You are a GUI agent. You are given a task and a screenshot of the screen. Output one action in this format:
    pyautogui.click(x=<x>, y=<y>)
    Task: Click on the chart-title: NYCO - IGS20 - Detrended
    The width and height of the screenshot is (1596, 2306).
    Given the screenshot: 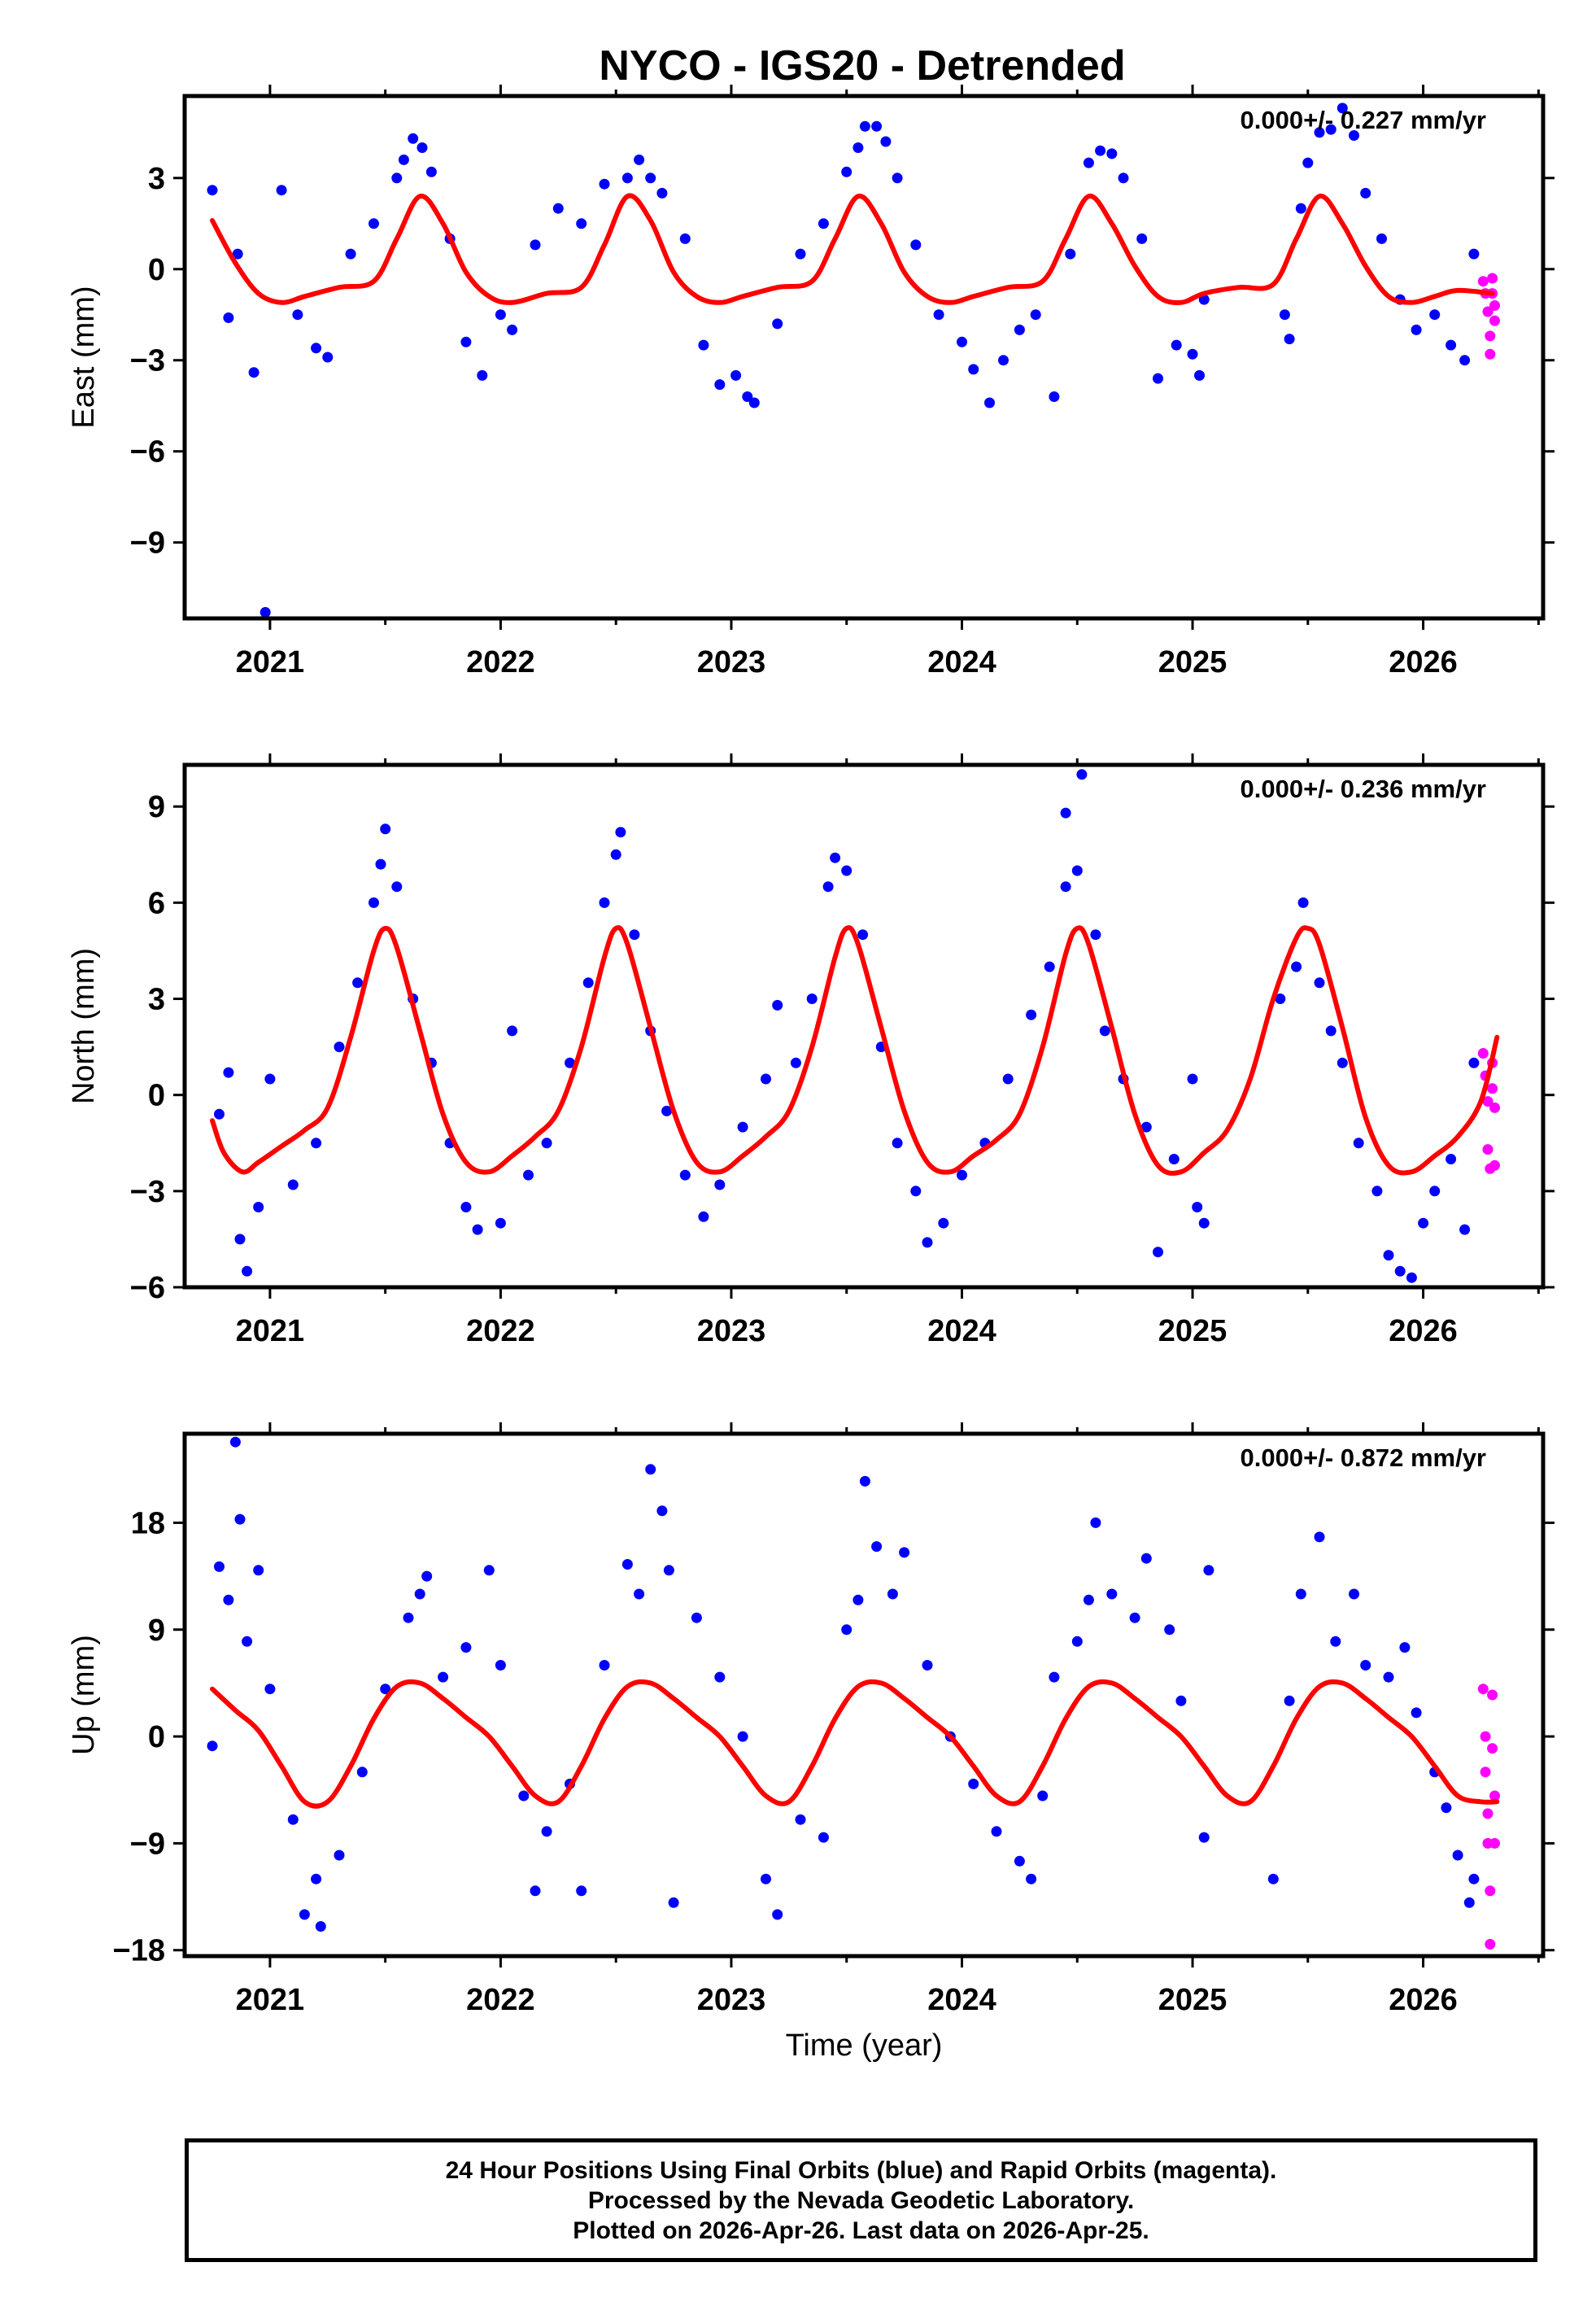 What is the action you would take?
    pyautogui.click(x=862, y=66)
    